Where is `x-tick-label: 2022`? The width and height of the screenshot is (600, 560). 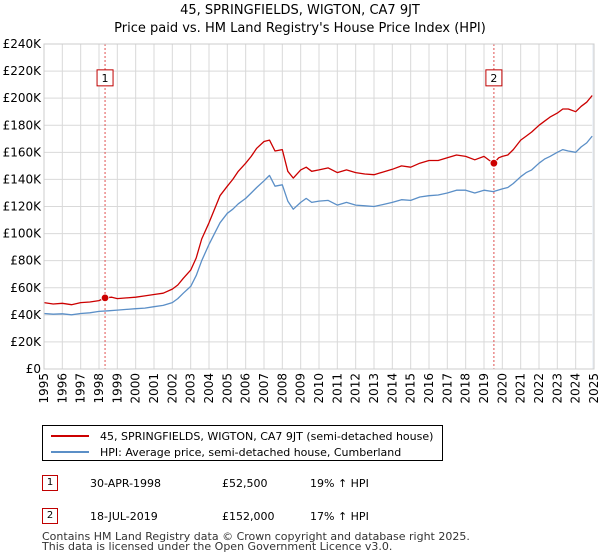 x-tick-label: 2022 is located at coordinates (539, 388).